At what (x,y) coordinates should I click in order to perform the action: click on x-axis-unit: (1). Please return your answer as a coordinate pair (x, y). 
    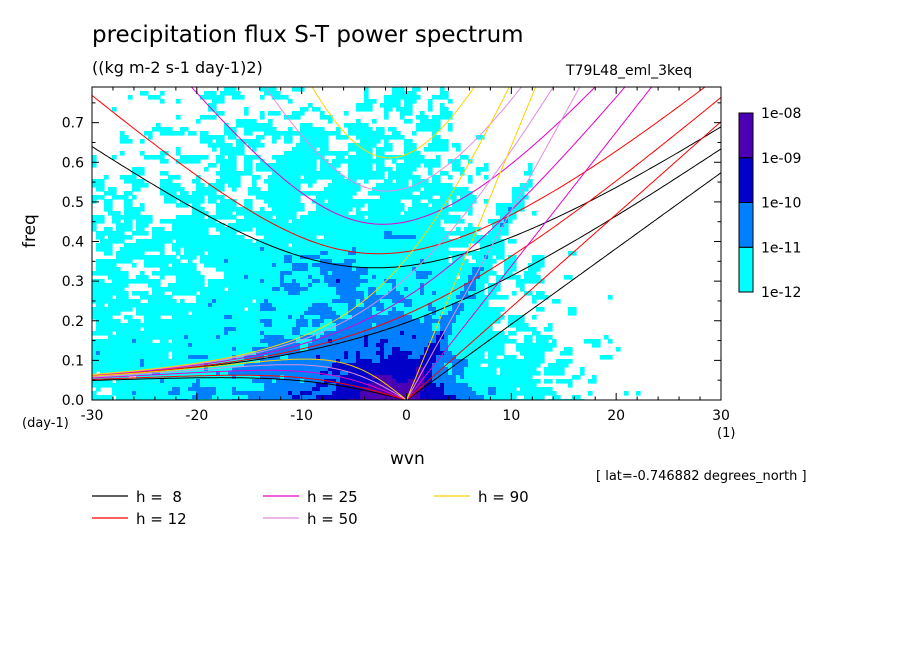
    Looking at the image, I should click on (726, 433).